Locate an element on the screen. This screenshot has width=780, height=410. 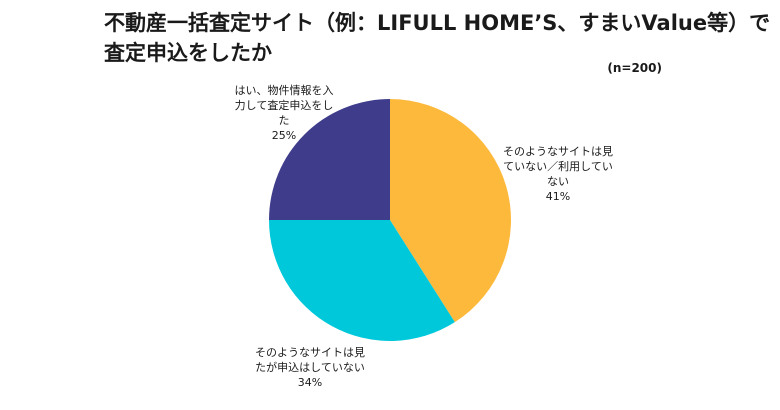
slice-label-applied-line-2: 力して査定申込をし is located at coordinates (284, 105).